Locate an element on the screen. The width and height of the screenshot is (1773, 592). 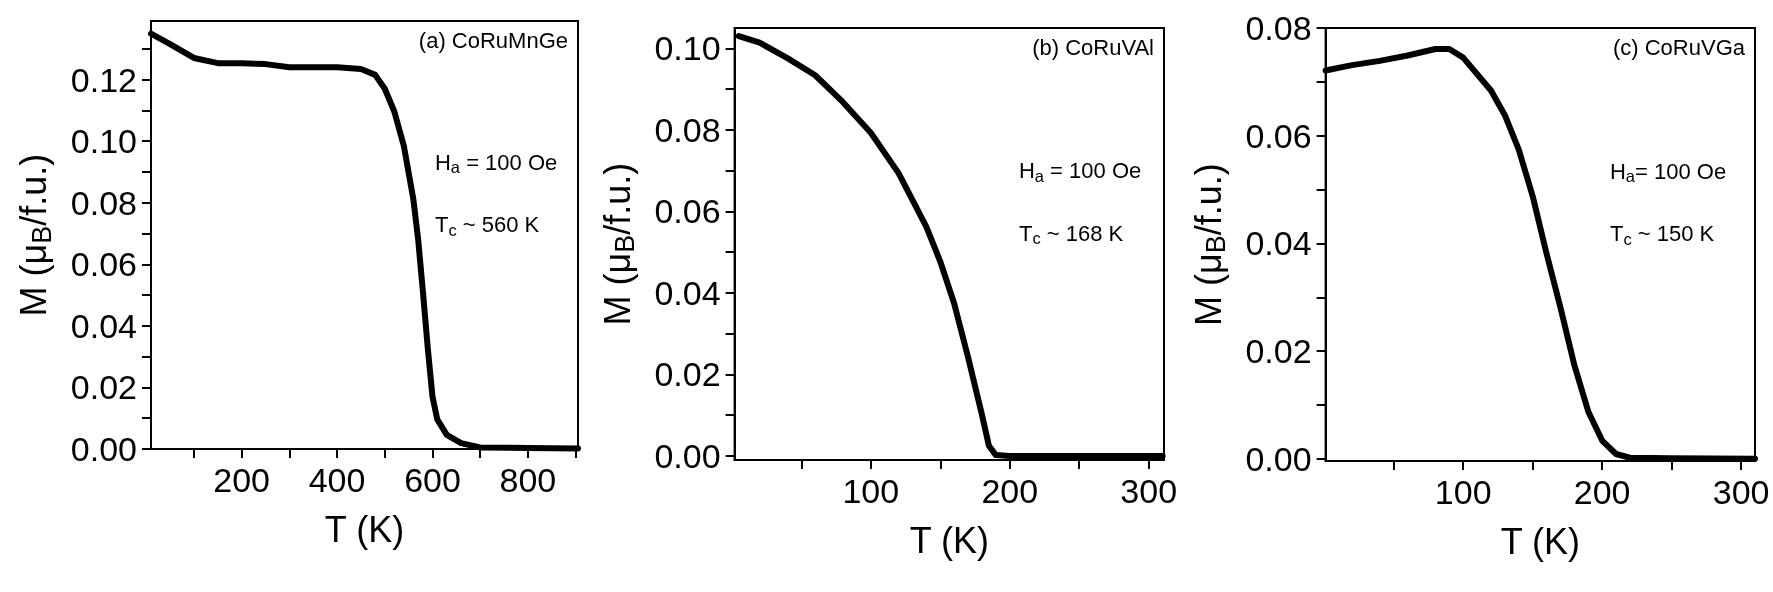
y-tick-label: 0.12 is located at coordinates (103, 79).